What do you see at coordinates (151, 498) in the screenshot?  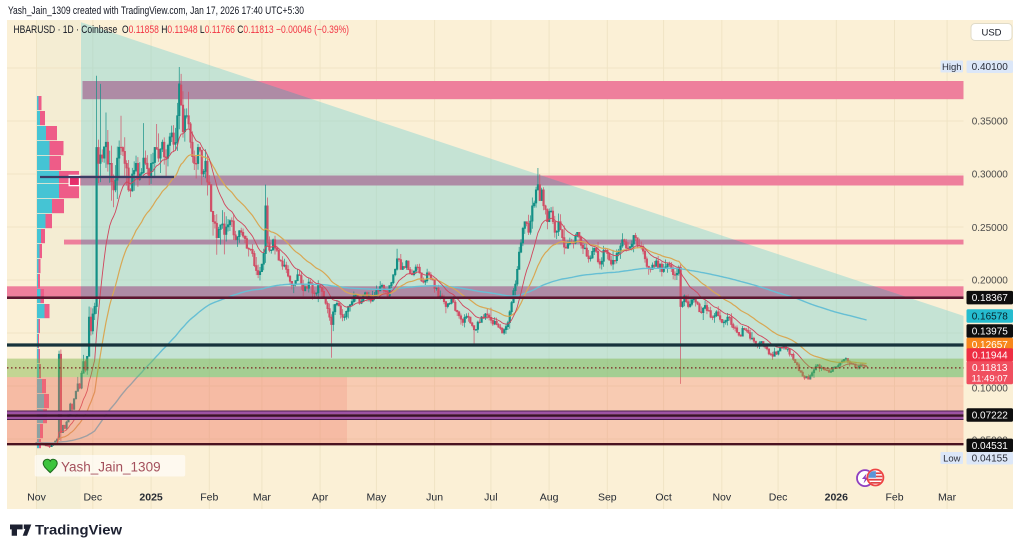 I see `svg-text: 2025` at bounding box center [151, 498].